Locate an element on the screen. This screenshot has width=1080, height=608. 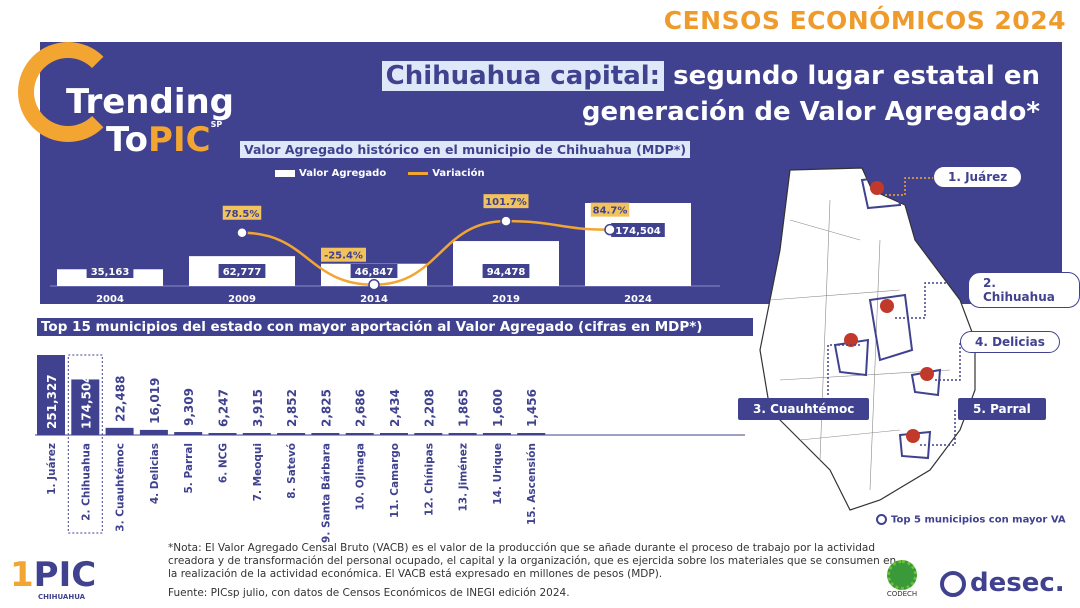
top-chart-legend: Valor Agregado Variación is located at coordinates (380, 173).